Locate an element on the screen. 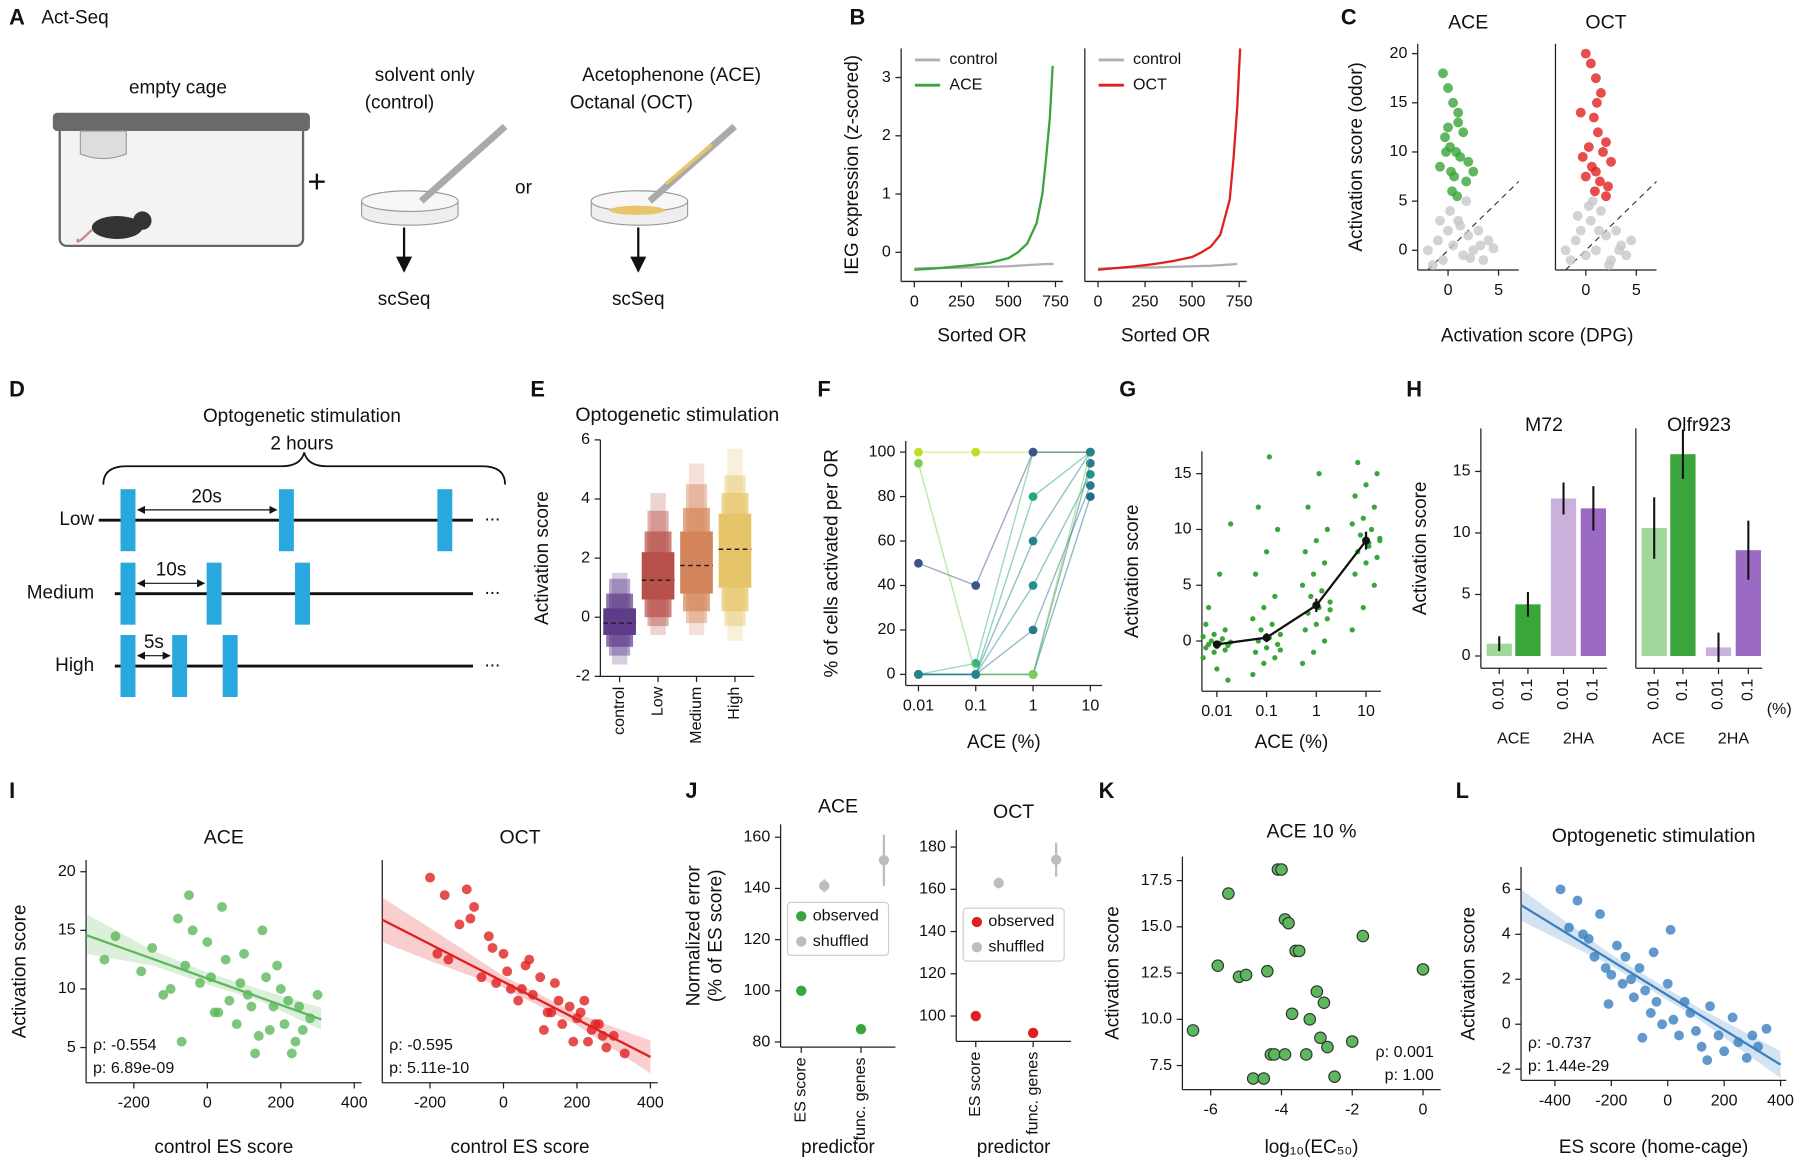 The height and width of the screenshot is (1169, 1800). x-tick-label: 400 is located at coordinates (1780, 1100).